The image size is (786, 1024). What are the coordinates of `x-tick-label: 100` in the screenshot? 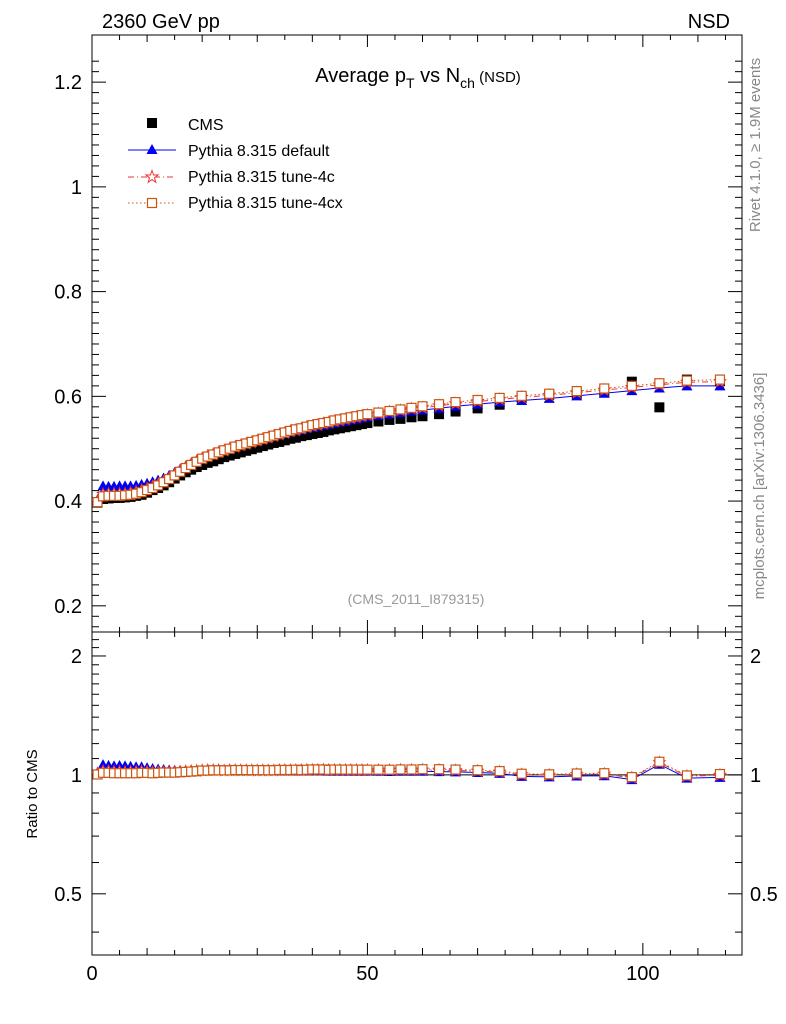 It's located at (642, 974).